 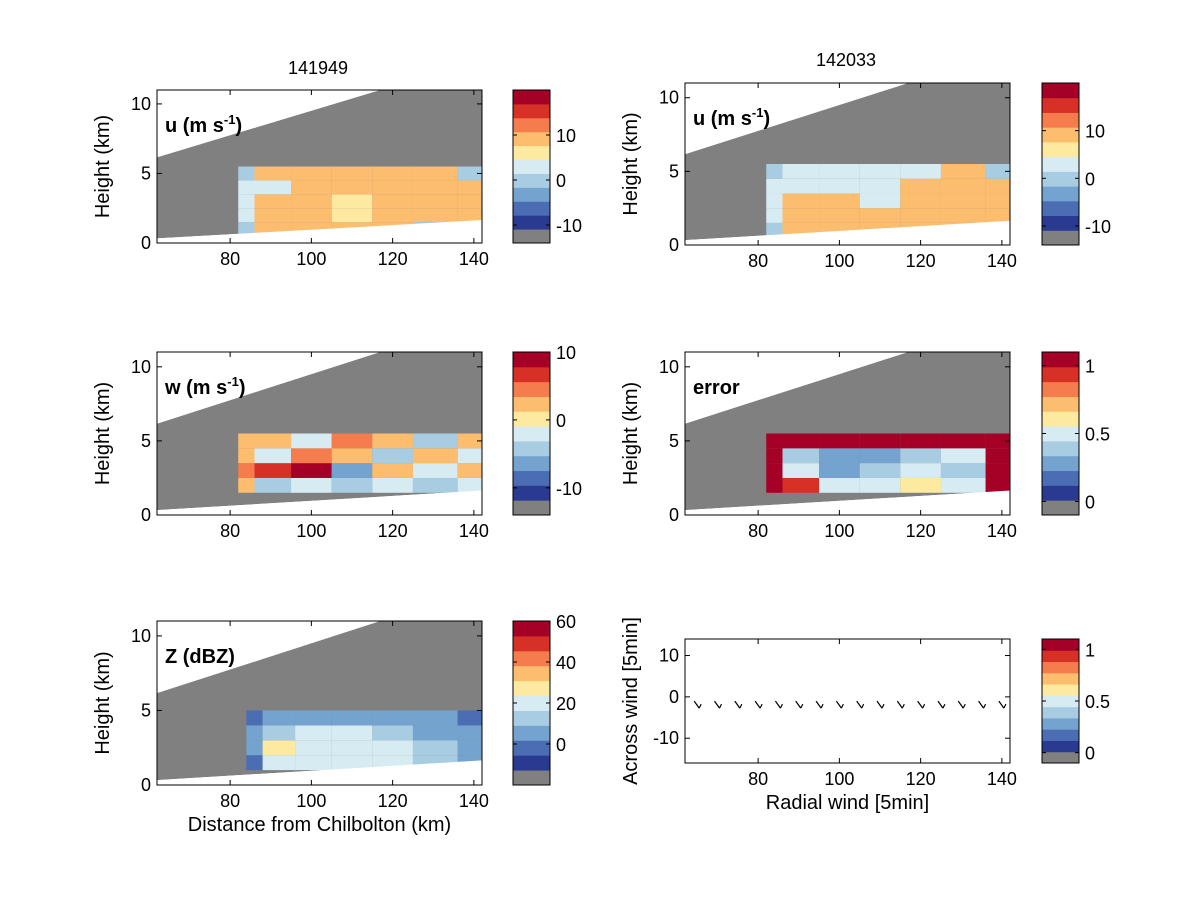 I want to click on ground-mask, so click(x=319, y=231).